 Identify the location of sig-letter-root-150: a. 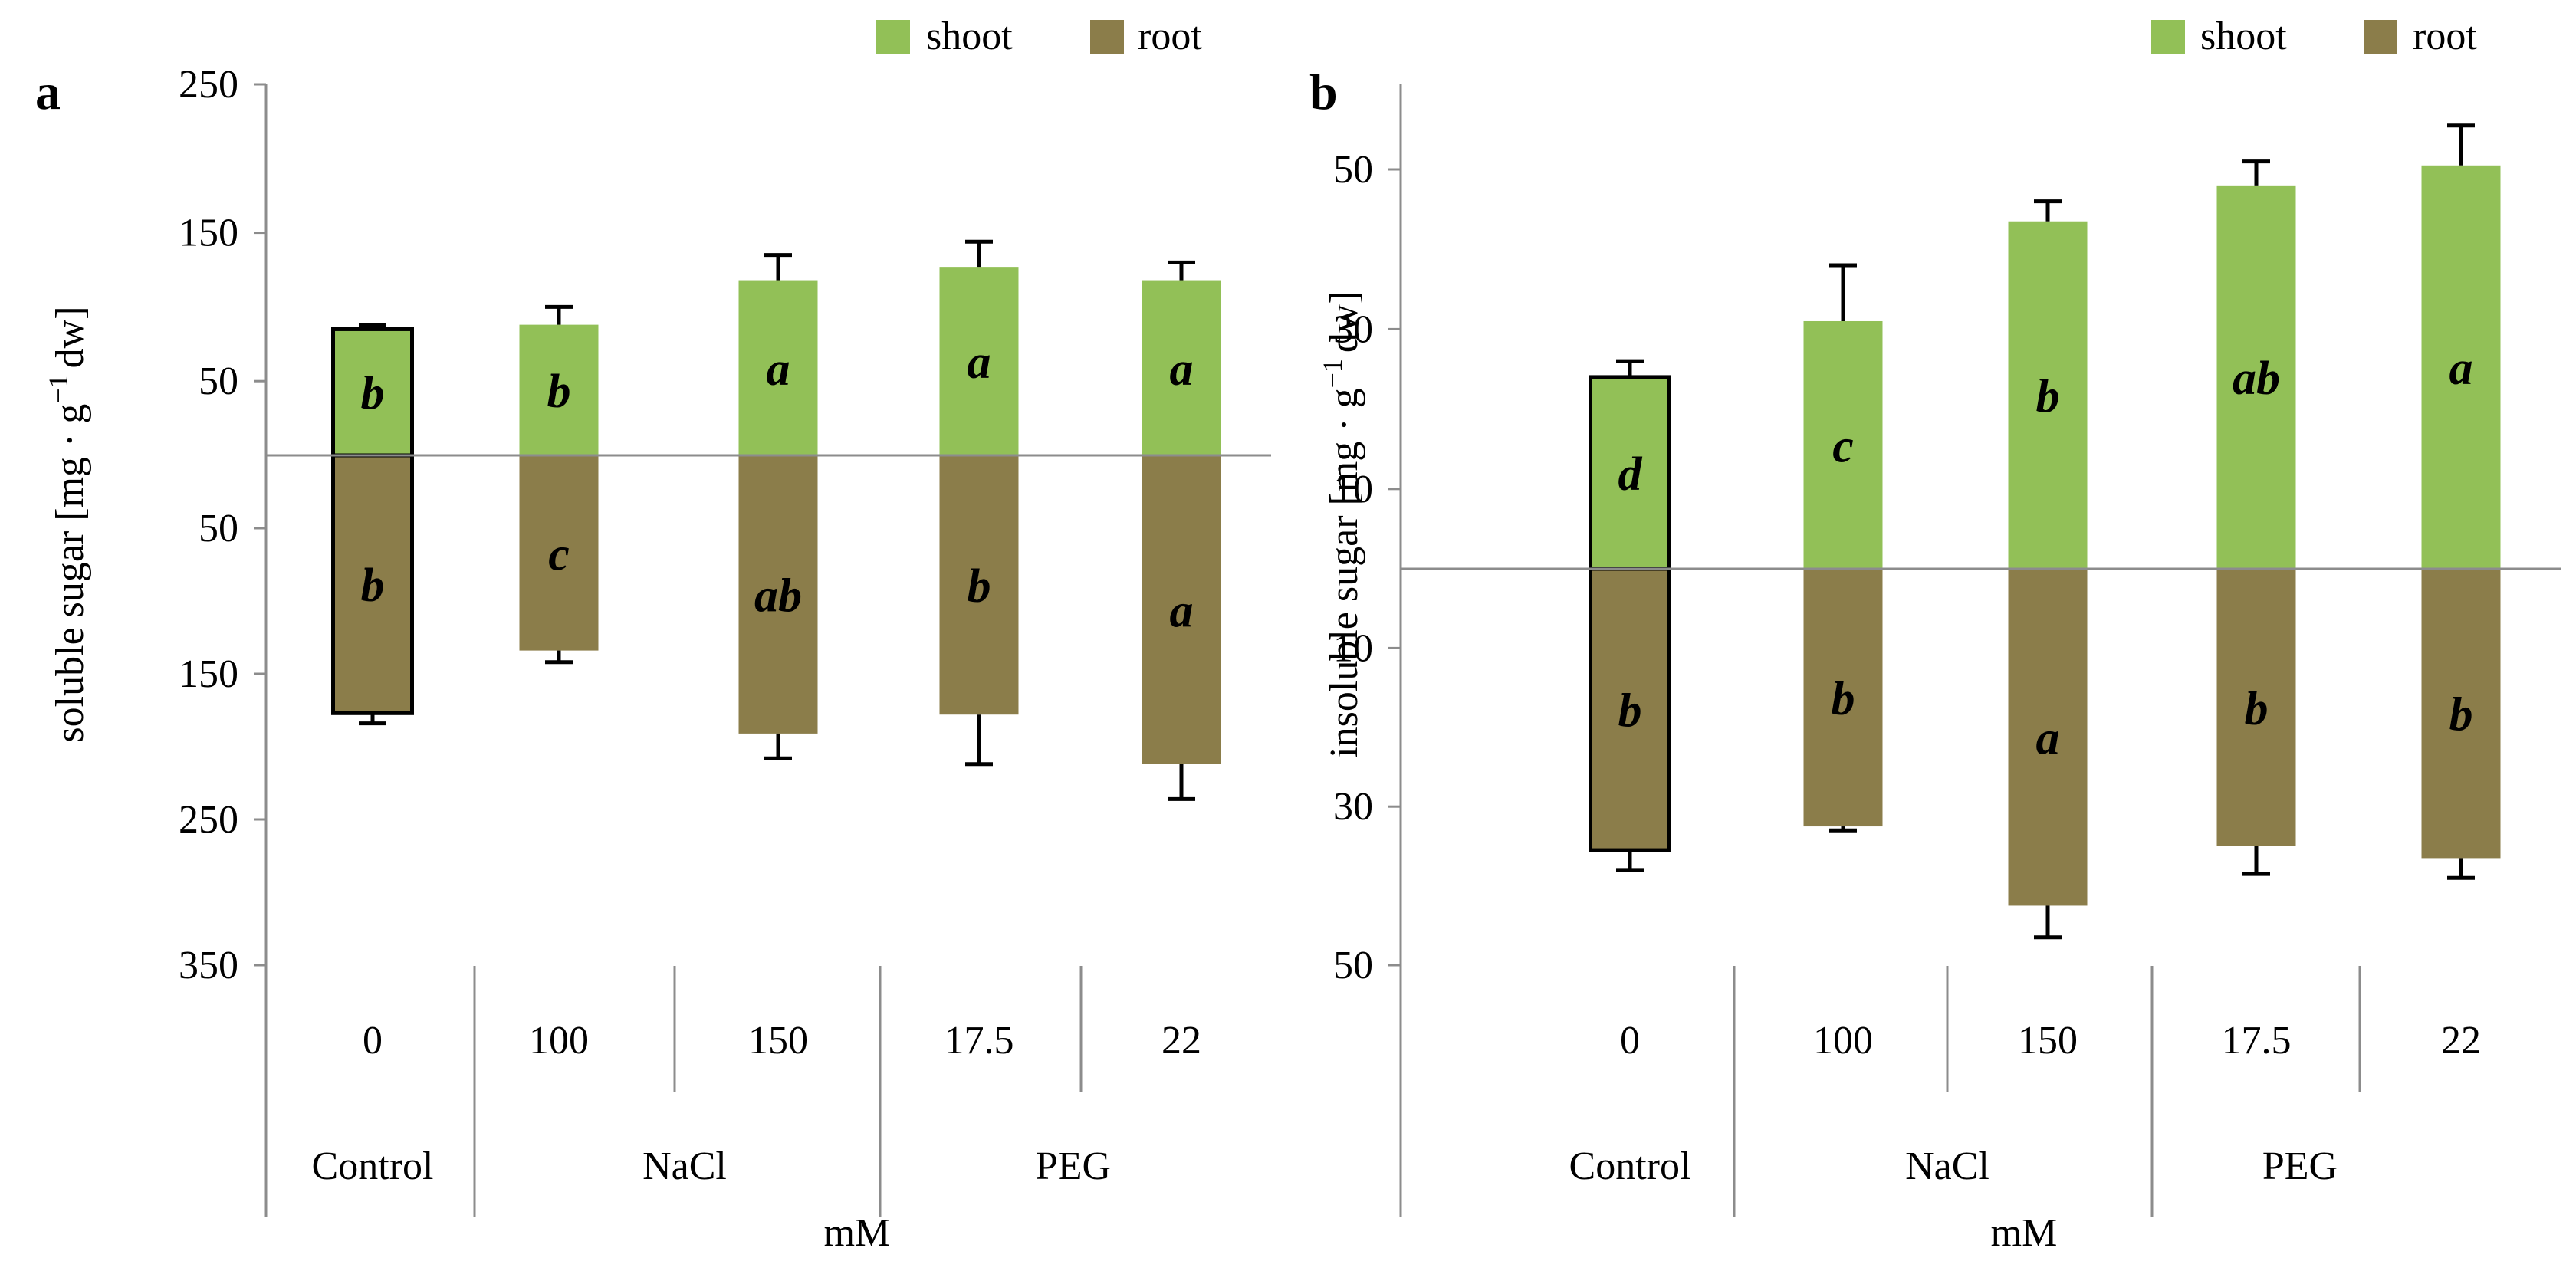
(2048, 739).